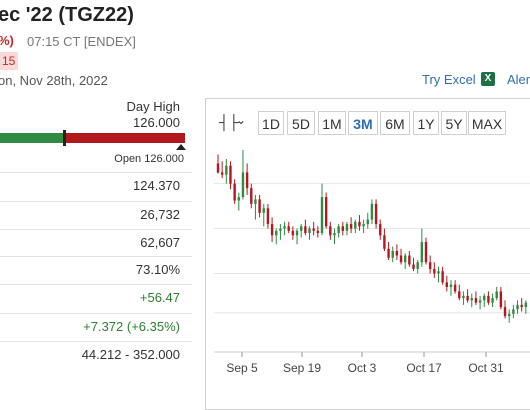  Describe the element at coordinates (365, 363) in the screenshot. I see `chart-x-axis: Sep 5 Sep 19 Oct 3 Oct 17 Oct 31` at that location.